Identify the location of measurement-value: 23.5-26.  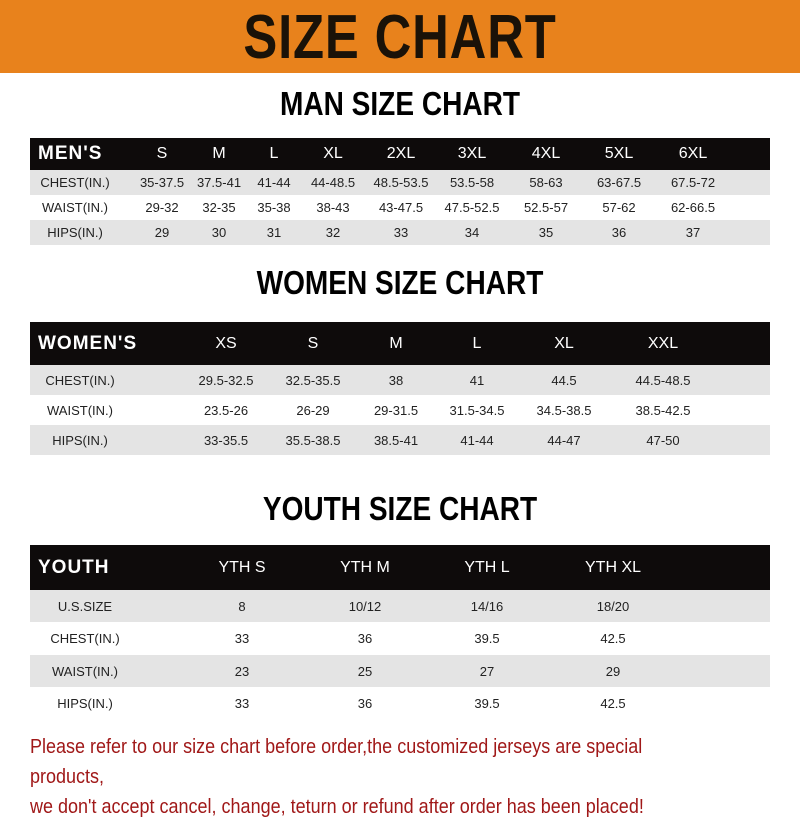
(226, 410).